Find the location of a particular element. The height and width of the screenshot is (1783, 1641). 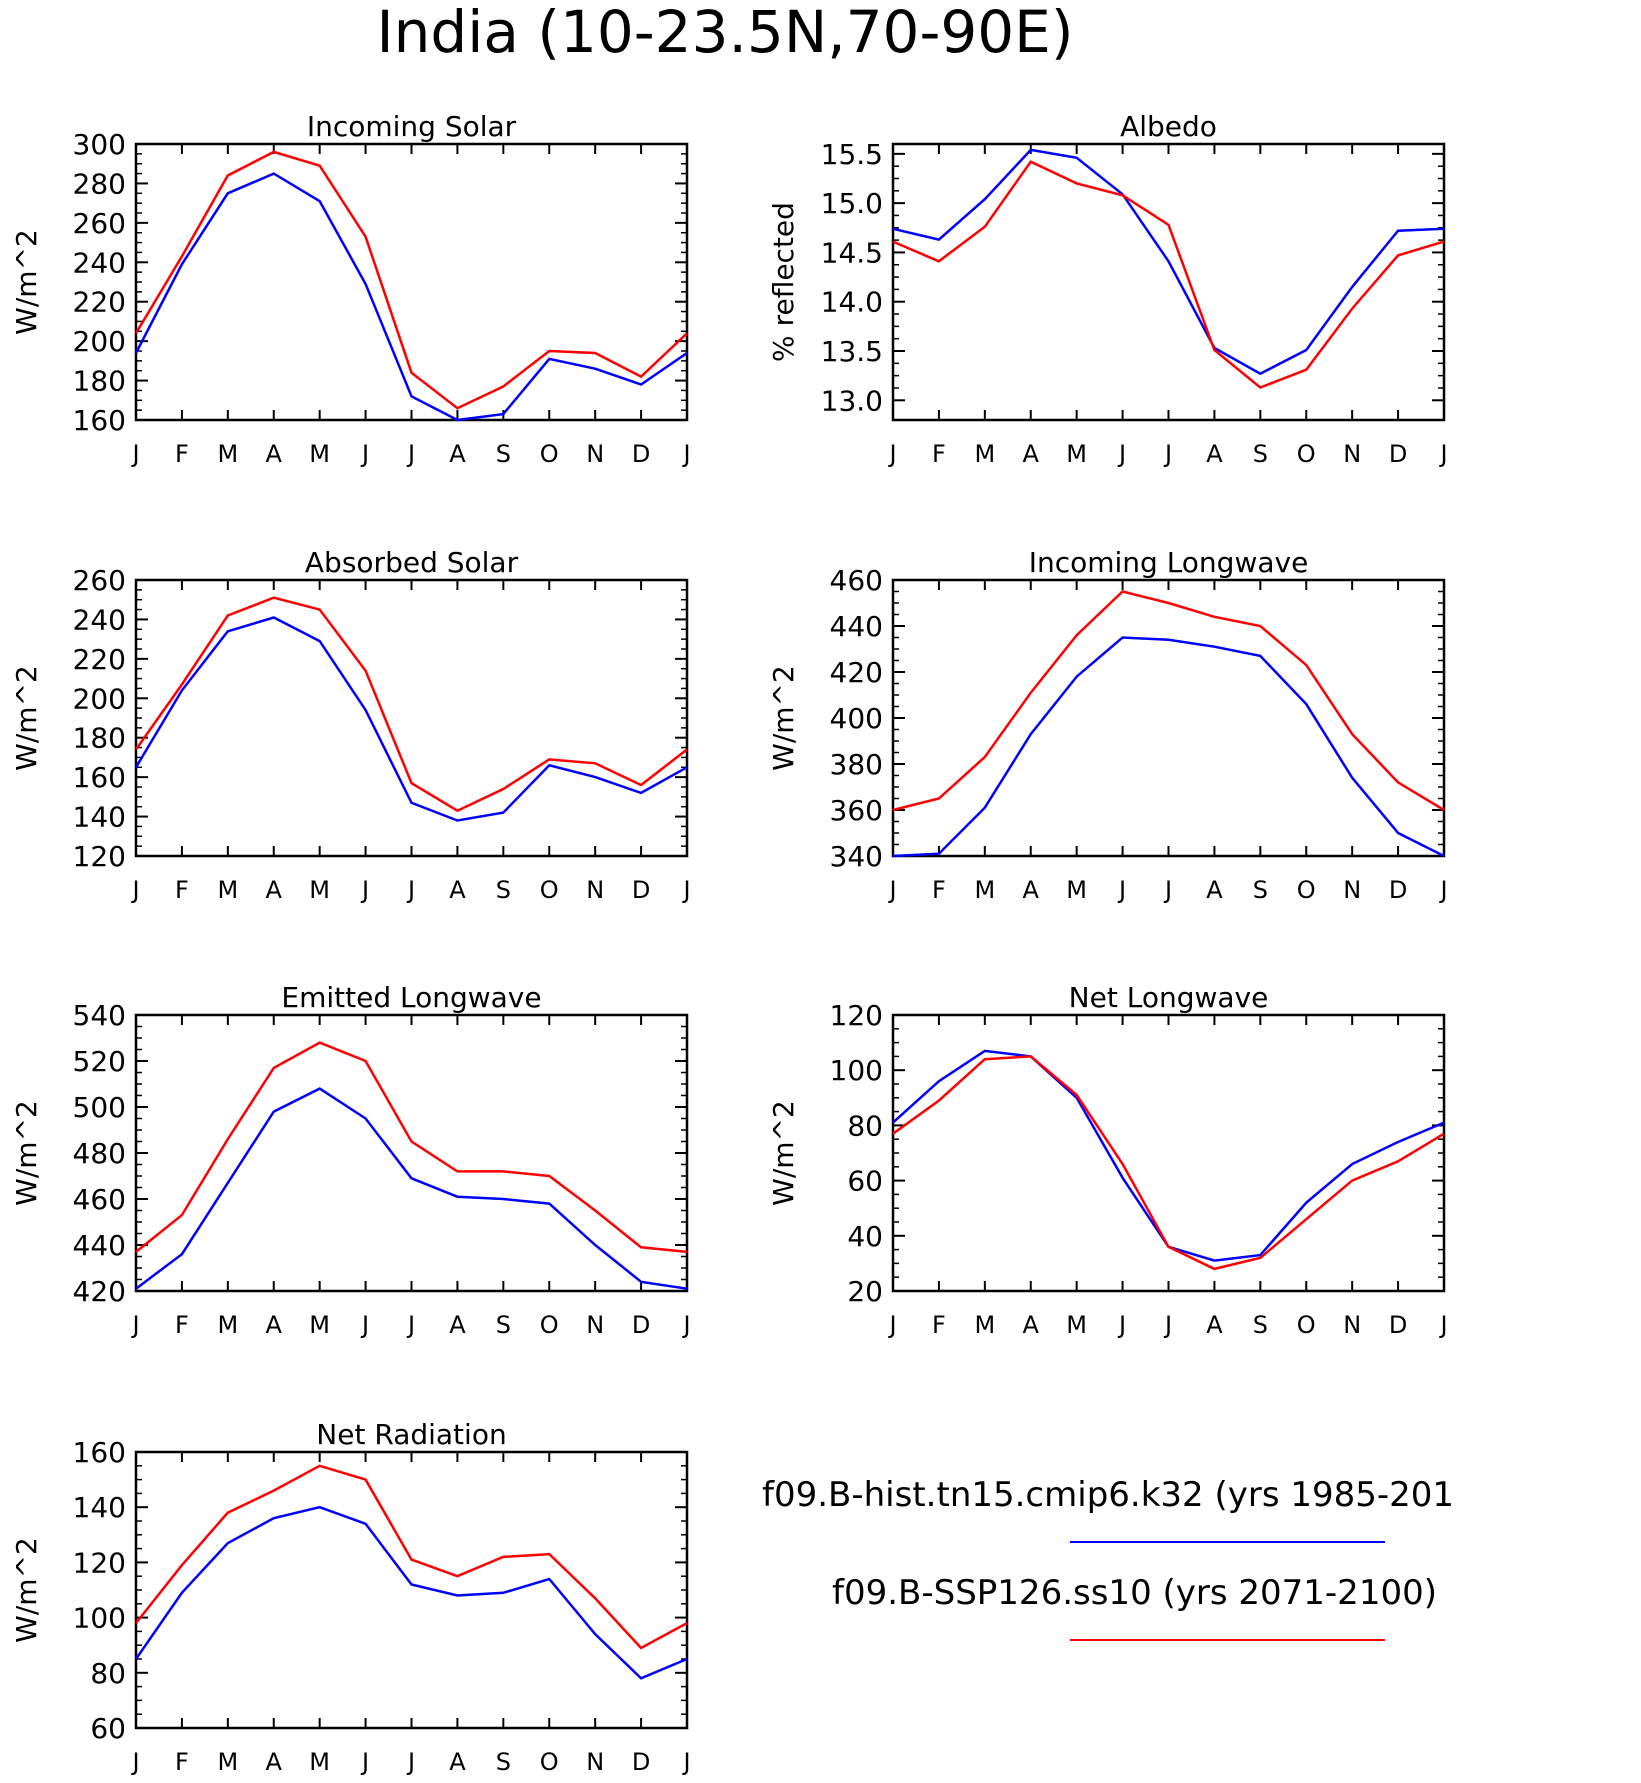

y-tick-label: 140 is located at coordinates (99, 1507).